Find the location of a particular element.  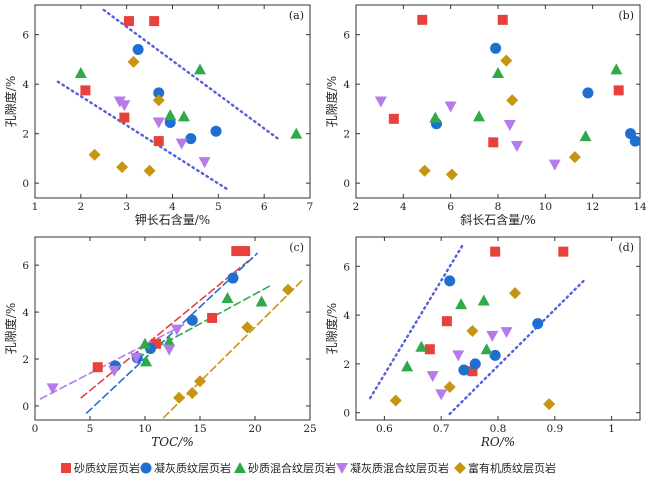

legend-item: 凝灰质纹层页岩 is located at coordinates (185, 468).